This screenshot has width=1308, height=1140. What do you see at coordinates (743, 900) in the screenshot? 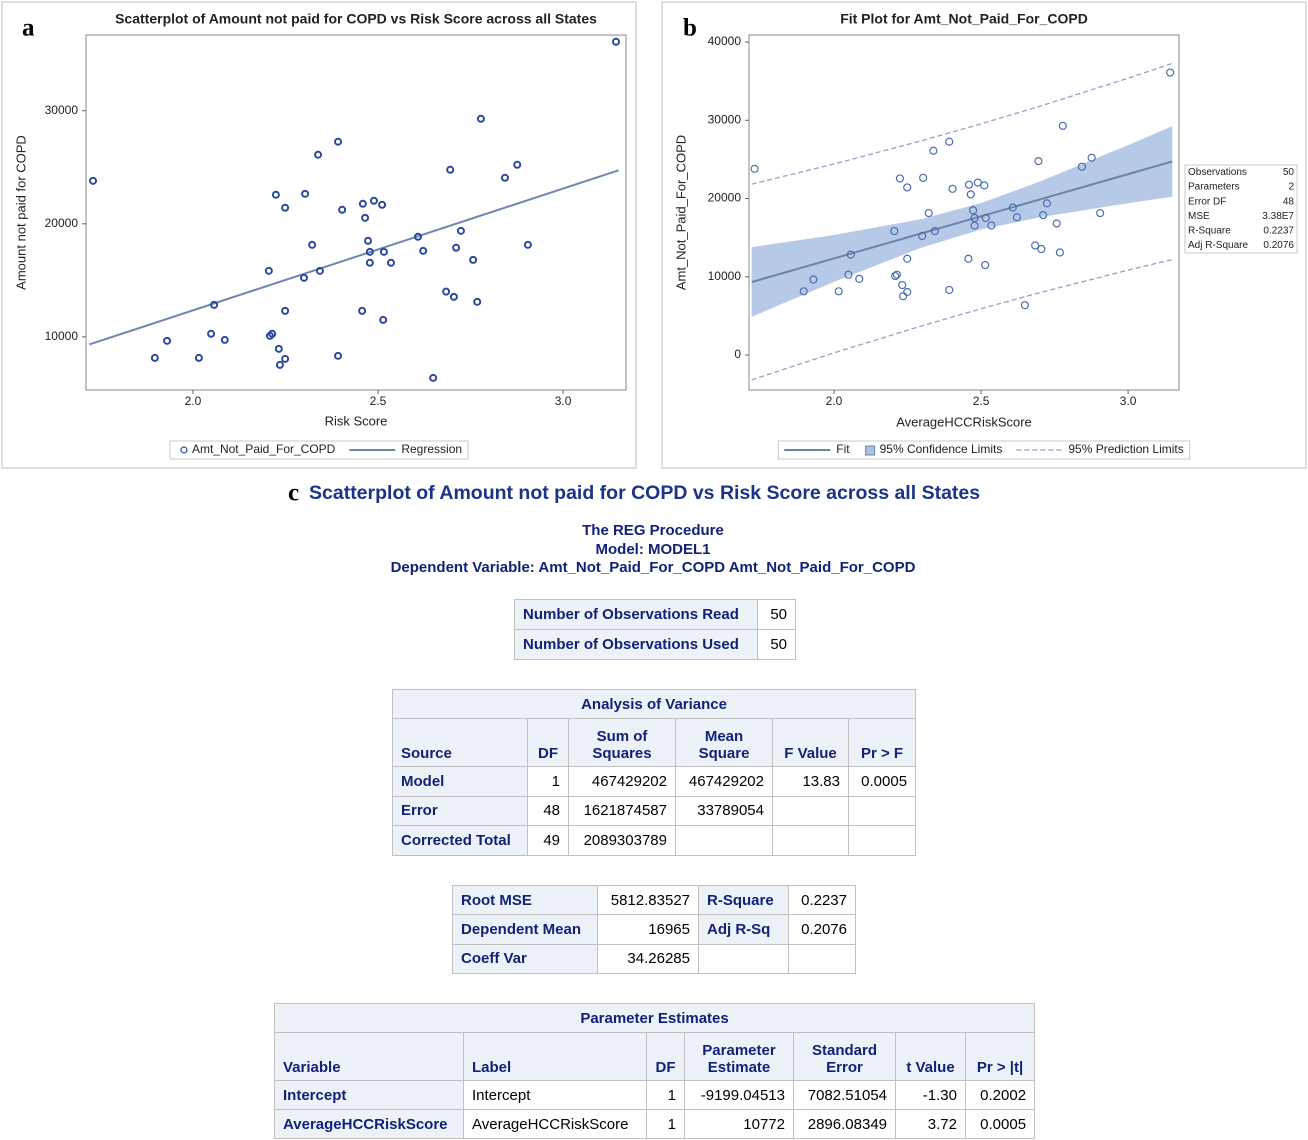
I see `row-header: R-Square` at bounding box center [743, 900].